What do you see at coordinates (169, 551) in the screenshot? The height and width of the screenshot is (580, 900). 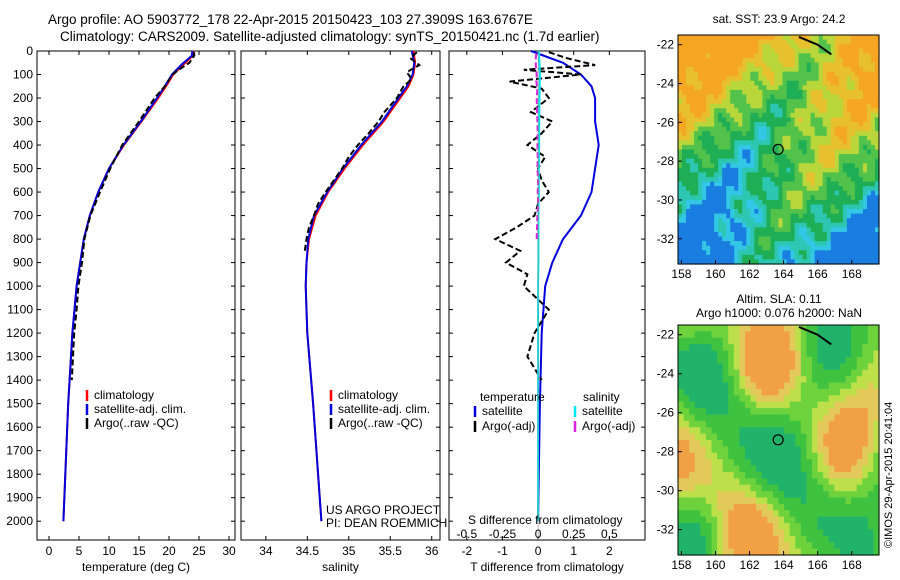 I see `x-tick-label: 20` at bounding box center [169, 551].